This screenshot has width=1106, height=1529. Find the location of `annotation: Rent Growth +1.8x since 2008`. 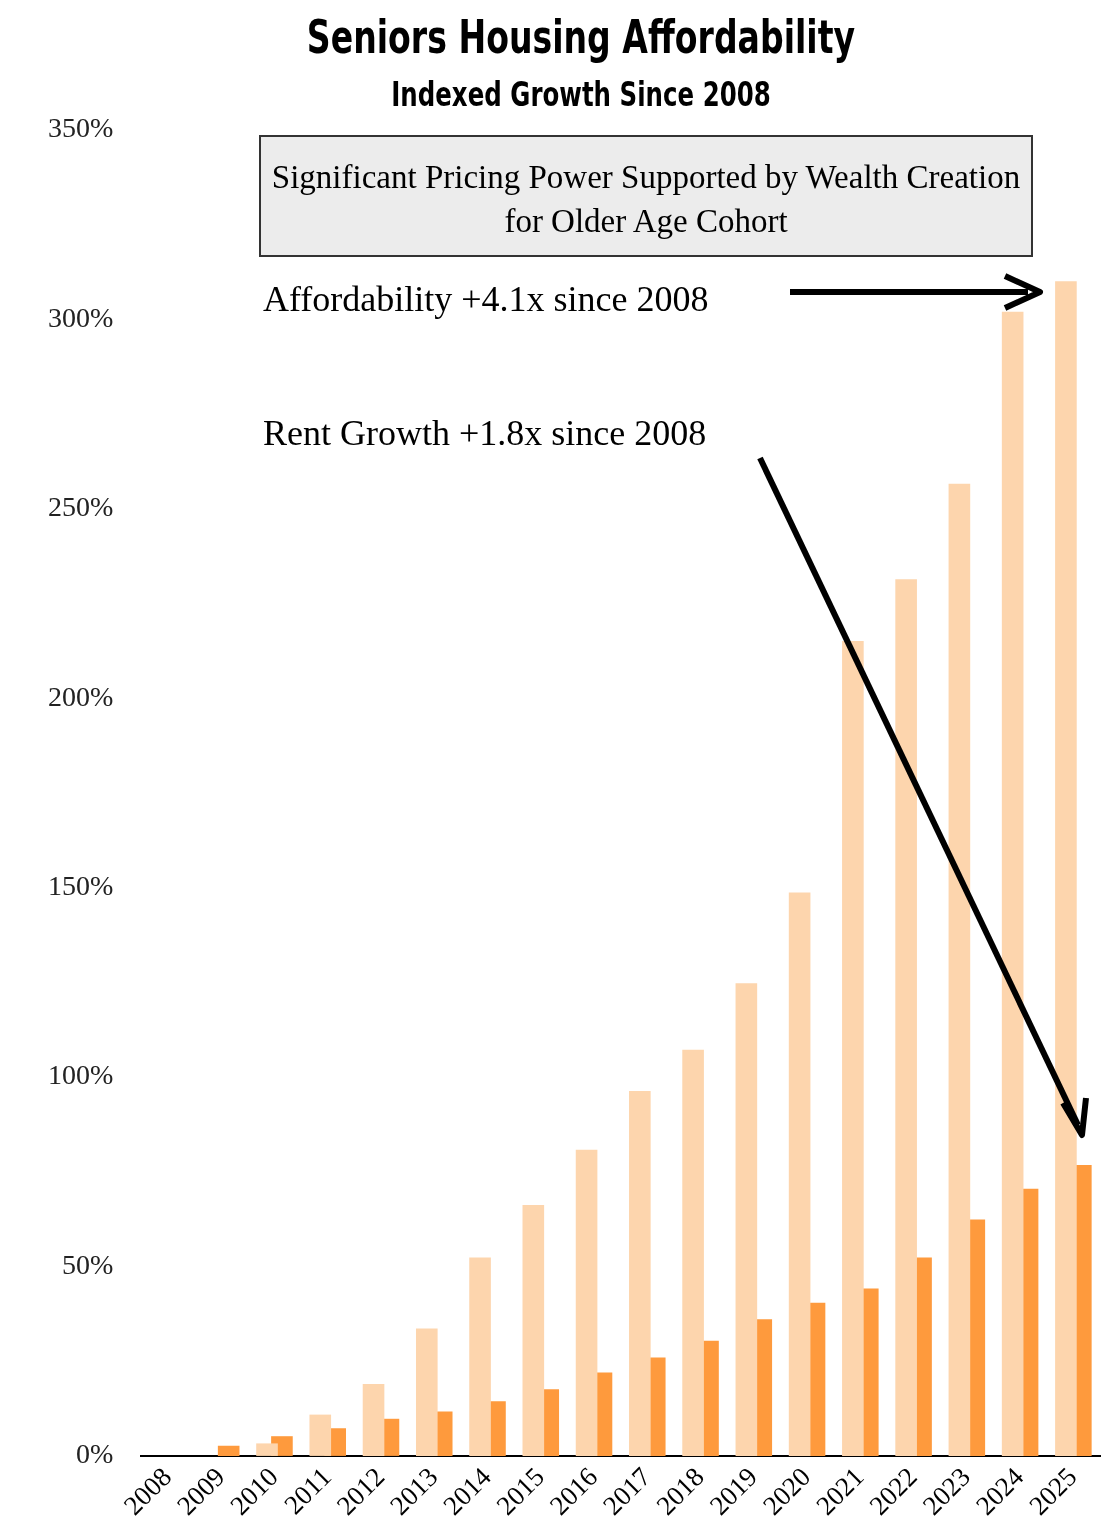

annotation: Rent Growth +1.8x since 2008 is located at coordinates (485, 433).